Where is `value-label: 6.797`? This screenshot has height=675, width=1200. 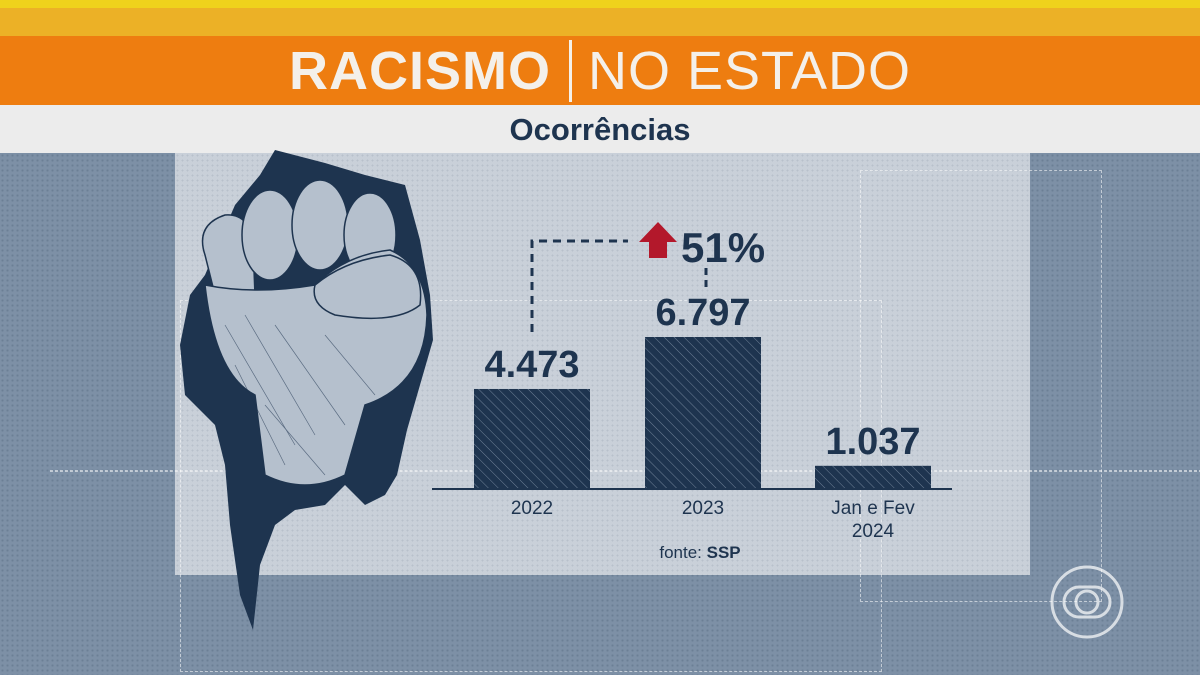
value-label: 6.797 is located at coordinates (702, 313).